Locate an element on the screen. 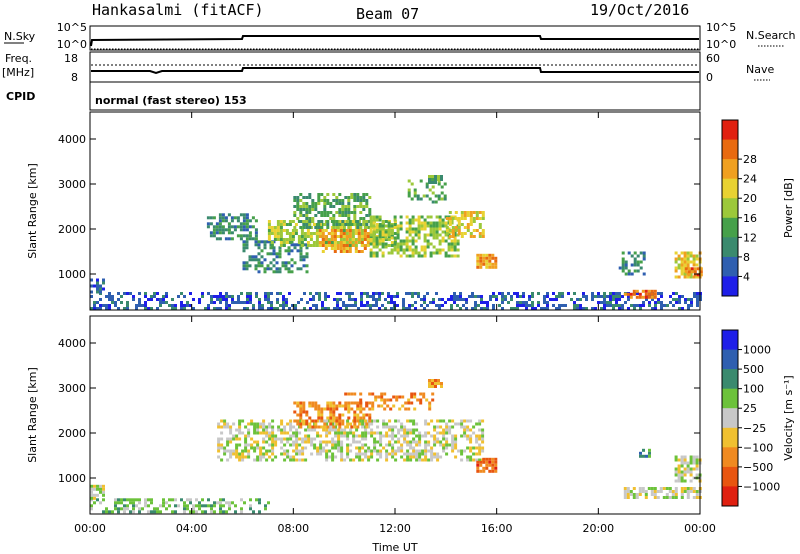 The width and height of the screenshot is (800, 554). freq-tick-top: 18 is located at coordinates (71, 58).